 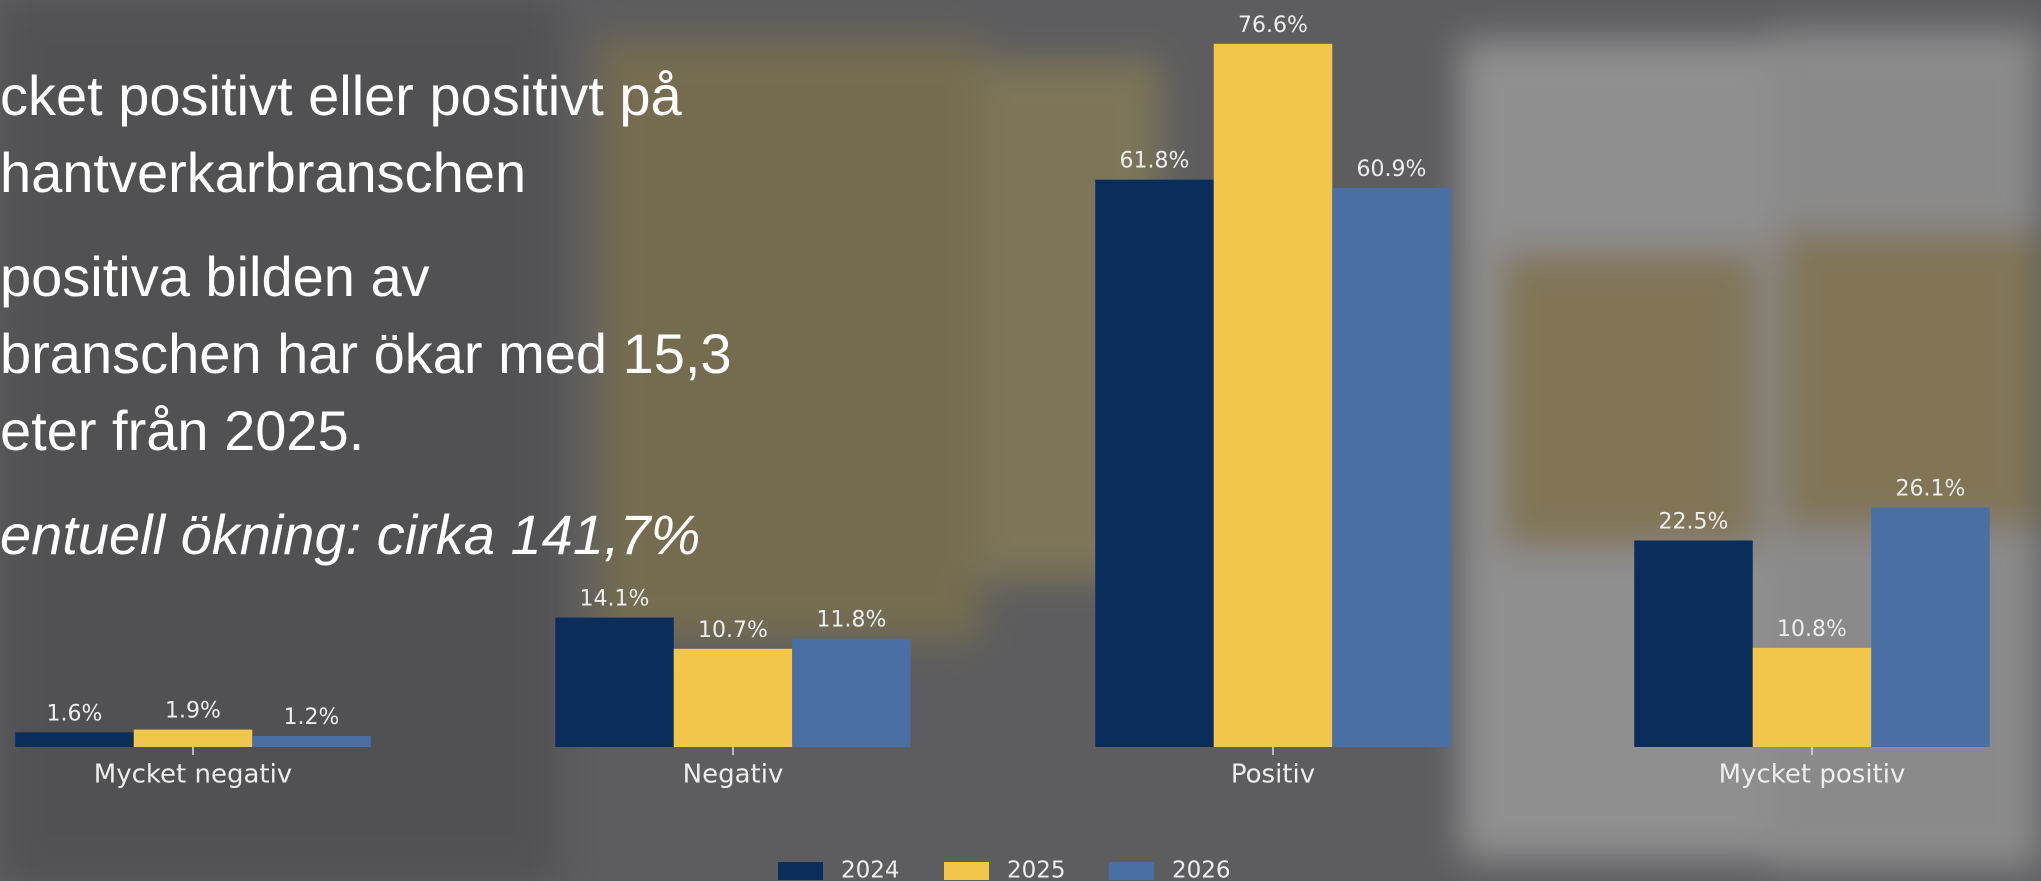 What do you see at coordinates (182, 430) in the screenshot?
I see `body-text: eter från 2025.` at bounding box center [182, 430].